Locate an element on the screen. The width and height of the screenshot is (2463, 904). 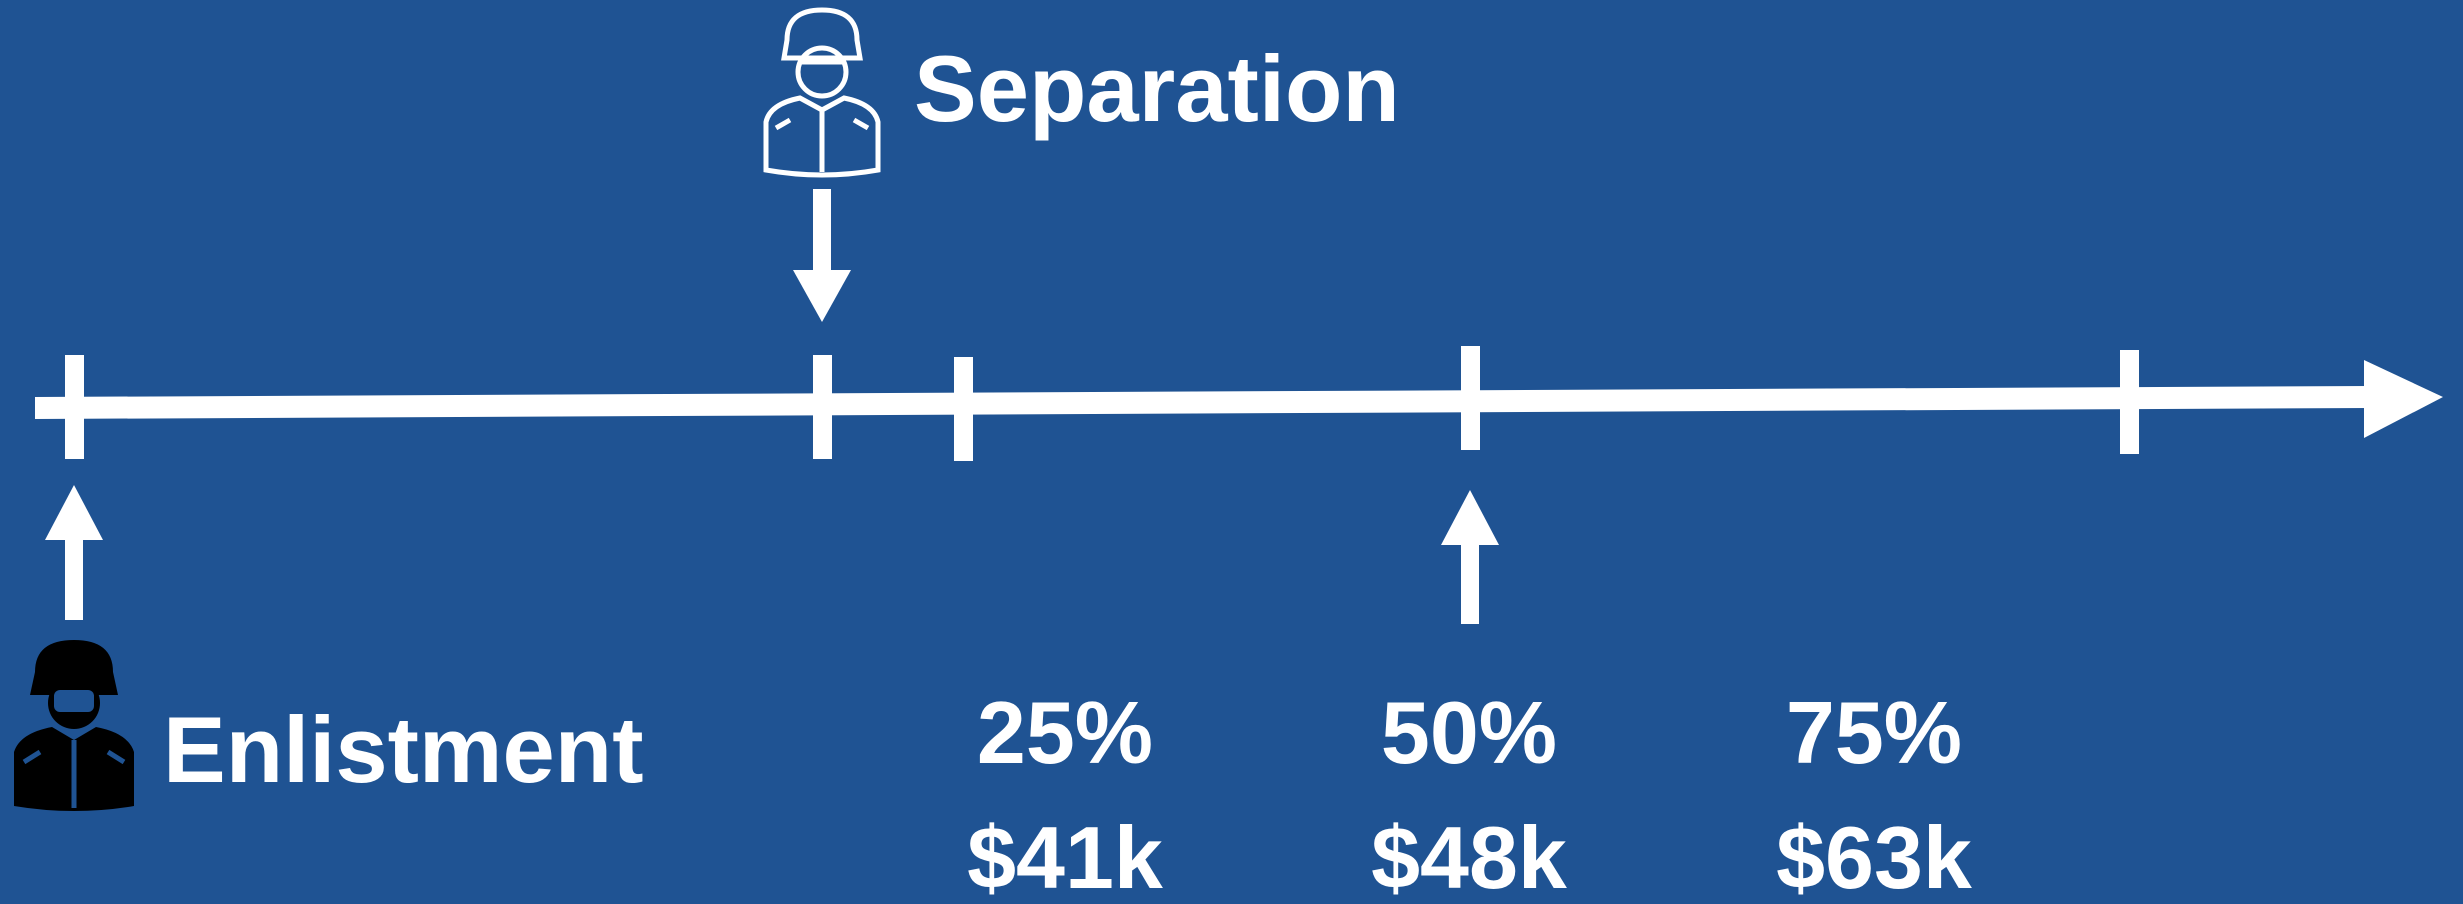
percentile-label: 25% is located at coordinates (1065, 732).